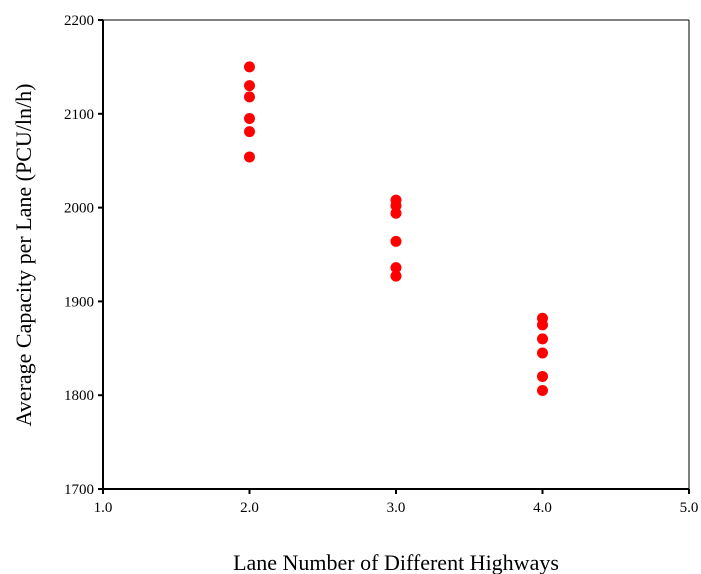 The image size is (701, 574). What do you see at coordinates (396, 508) in the screenshot?
I see `x-tick-label: 3.0` at bounding box center [396, 508].